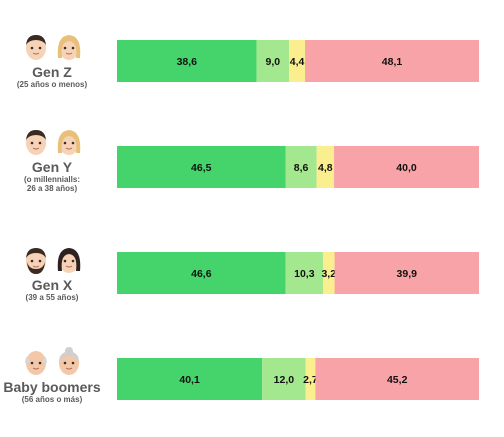  I want to click on old-man-icon, so click(35, 363).